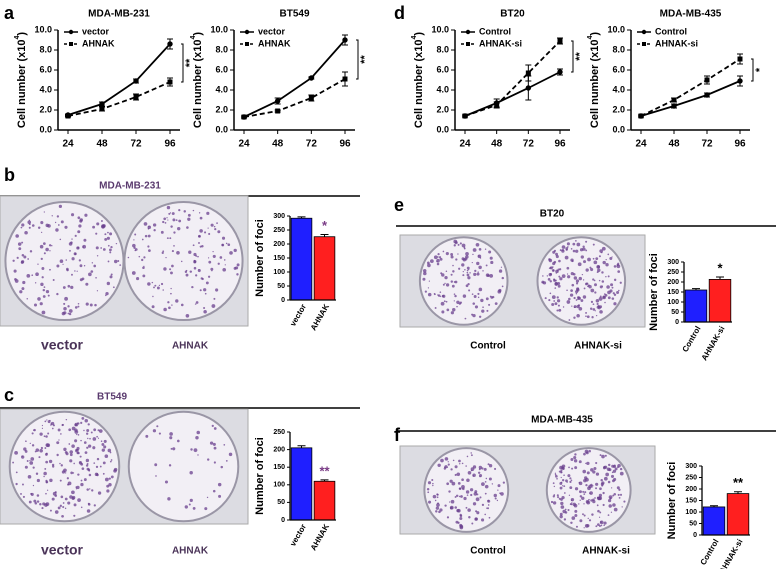  I want to click on legend-label: vector, so click(272, 31).